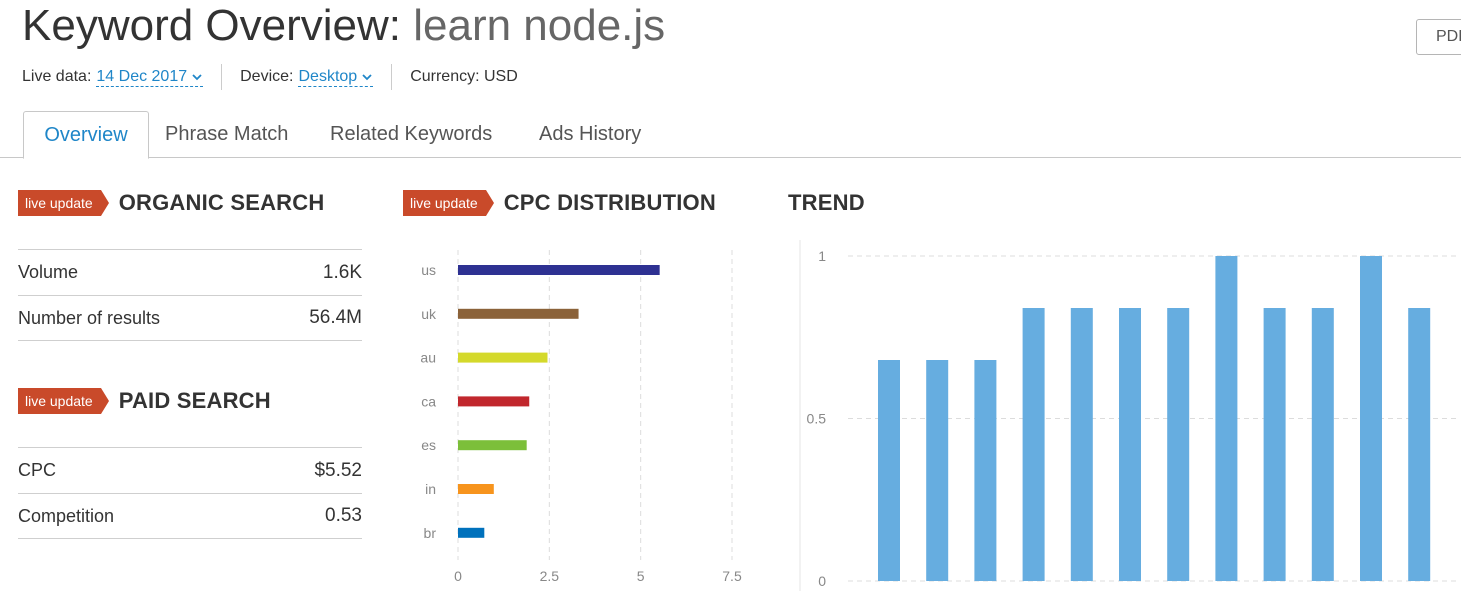  I want to click on device-label: Device:, so click(267, 76).